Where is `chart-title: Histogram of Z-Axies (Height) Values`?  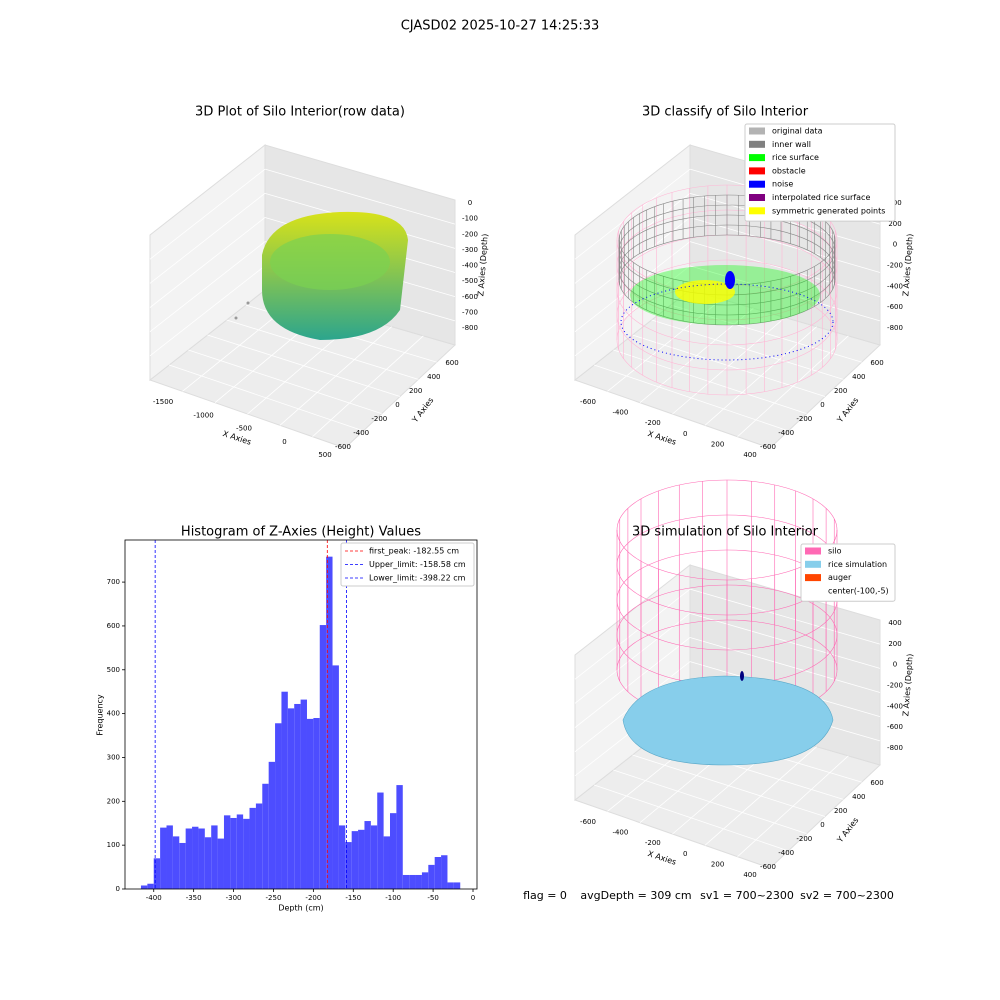
chart-title: Histogram of Z-Axies (Height) Values is located at coordinates (301, 532).